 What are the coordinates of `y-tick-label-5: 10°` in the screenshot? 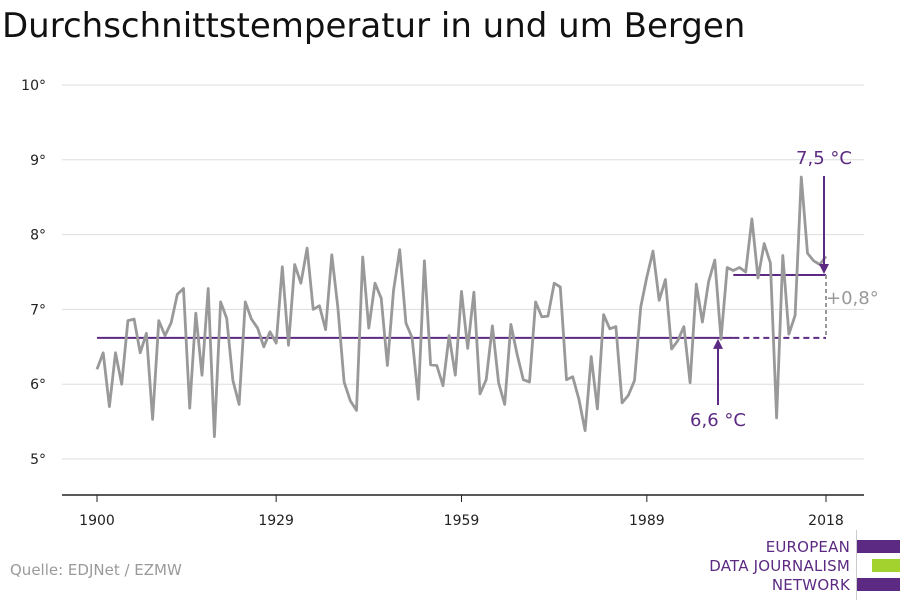 It's located at (33, 86).